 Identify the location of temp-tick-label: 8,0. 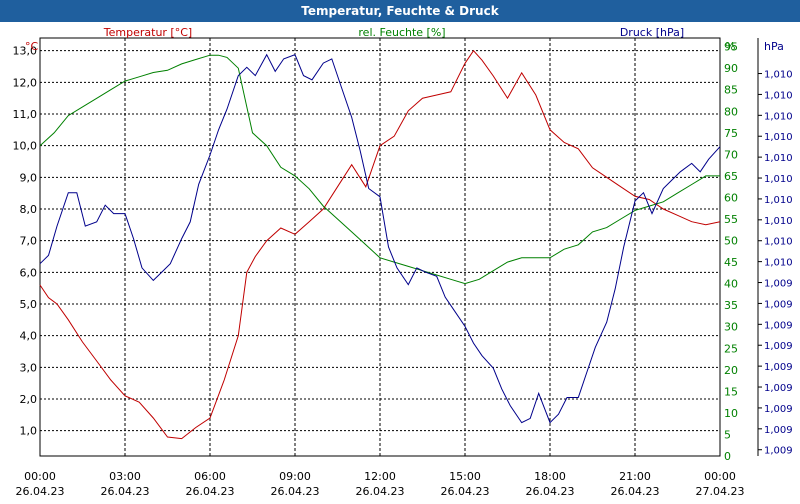
(29, 209).